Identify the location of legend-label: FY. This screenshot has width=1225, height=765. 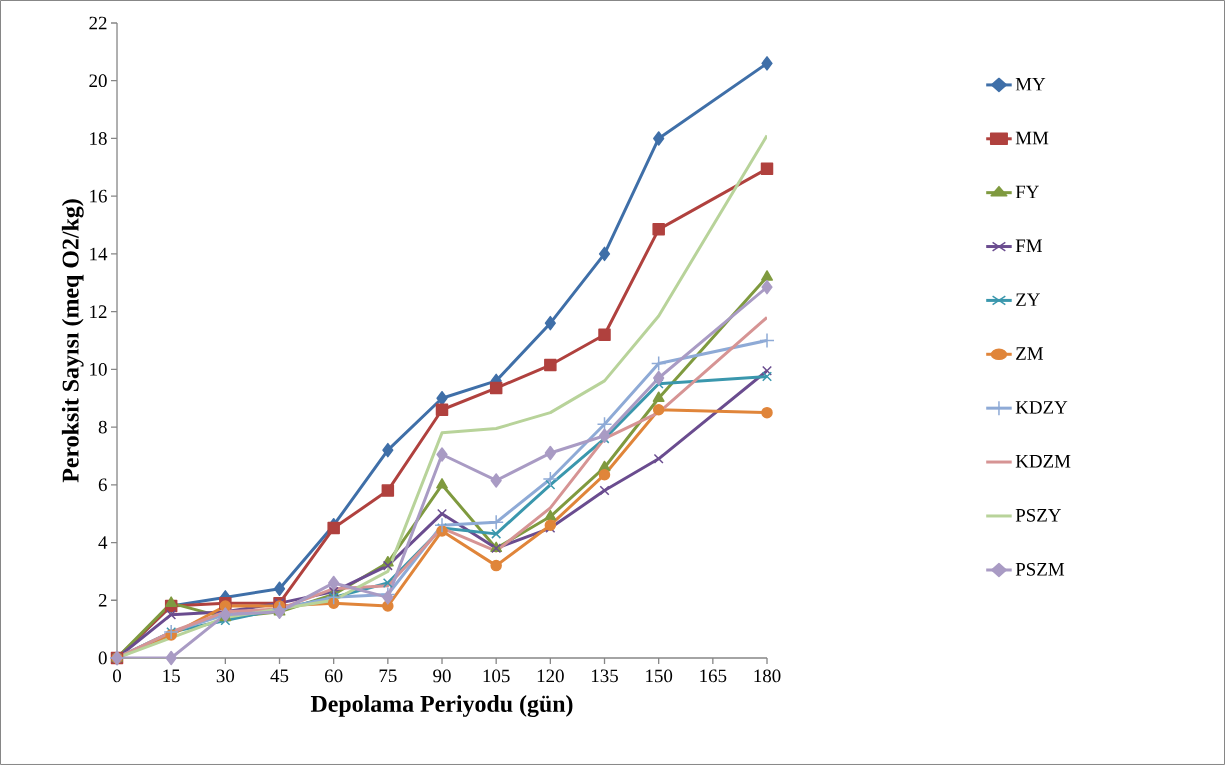
(1027, 192).